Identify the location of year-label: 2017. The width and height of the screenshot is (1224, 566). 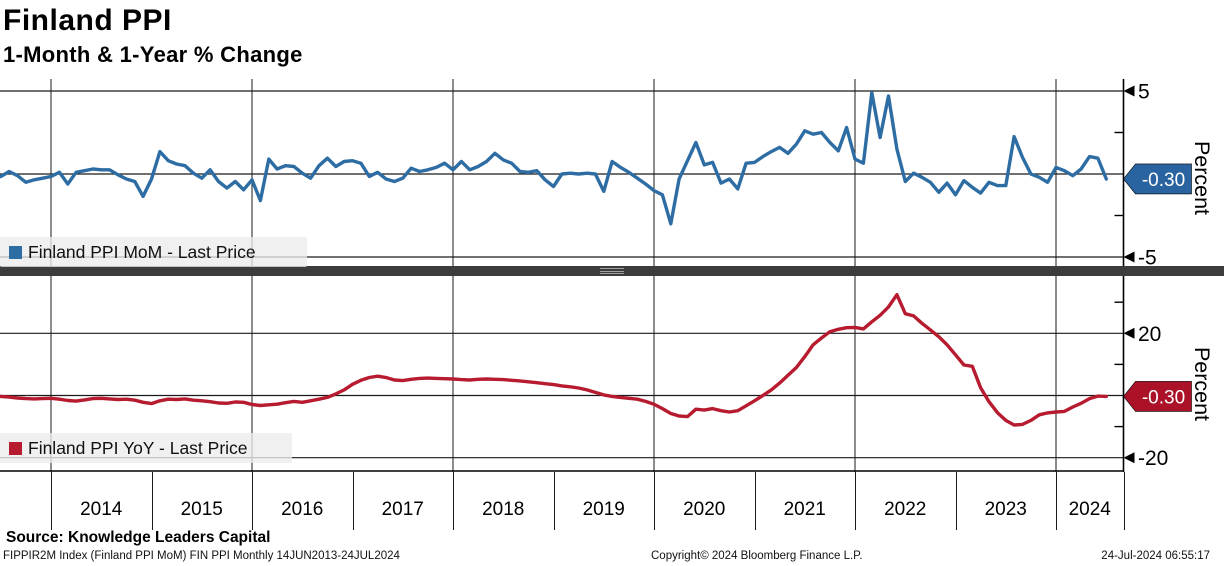
(402, 509).